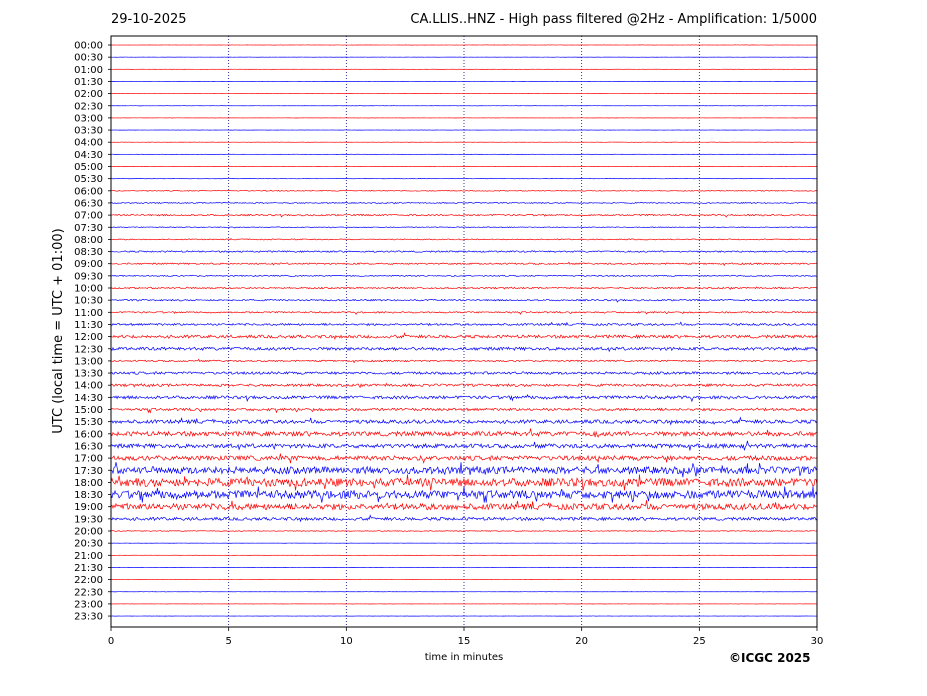  What do you see at coordinates (464, 531) in the screenshot?
I see `trace-2000` at bounding box center [464, 531].